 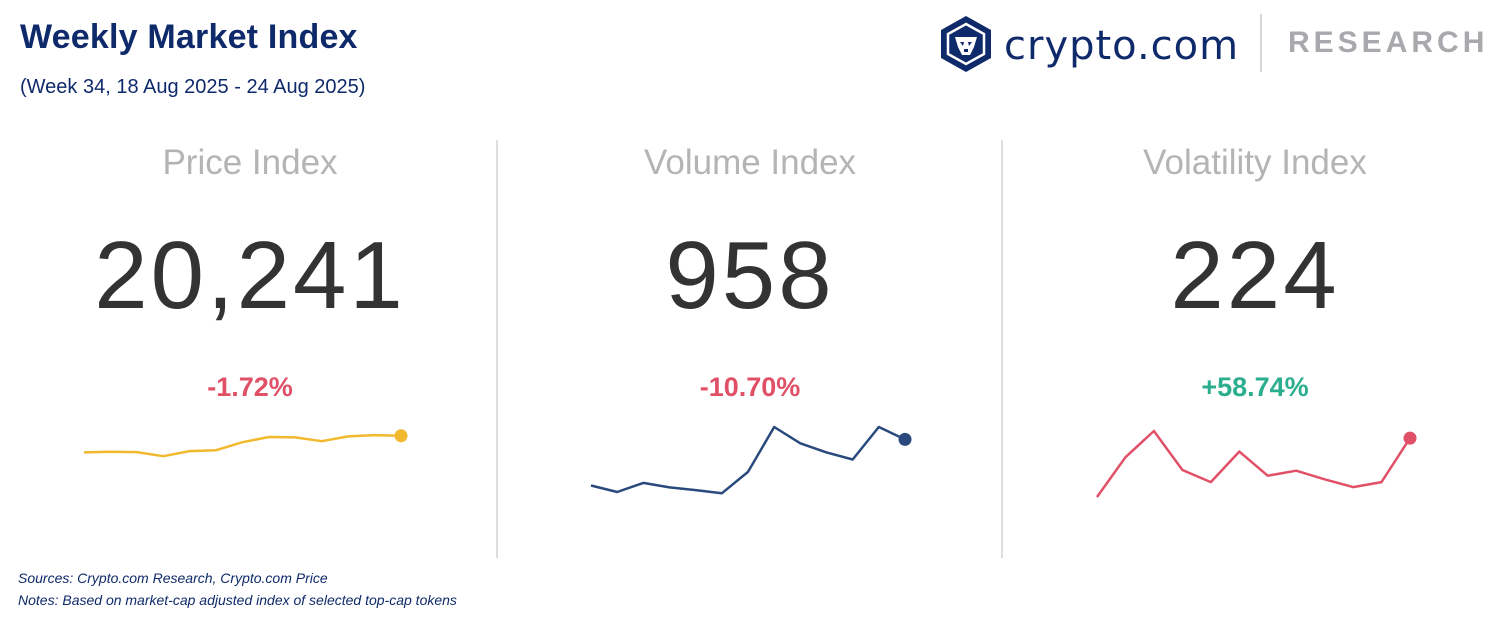 I want to click on price-latest-point, so click(x=401, y=435).